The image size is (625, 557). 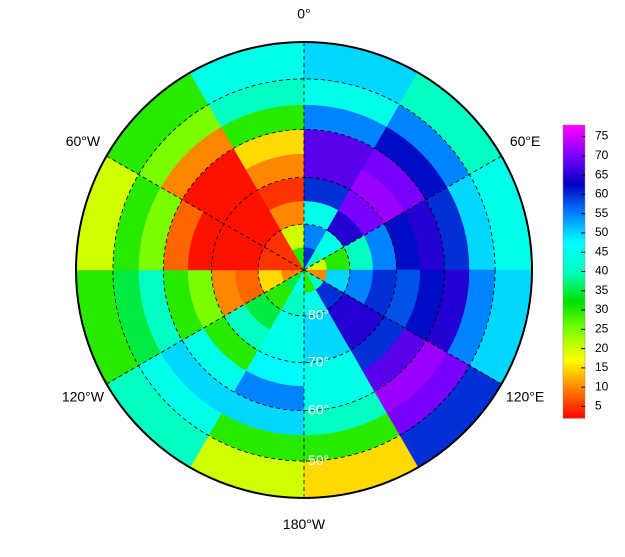 What do you see at coordinates (303, 13) in the screenshot?
I see `meridian-label: 0°` at bounding box center [303, 13].